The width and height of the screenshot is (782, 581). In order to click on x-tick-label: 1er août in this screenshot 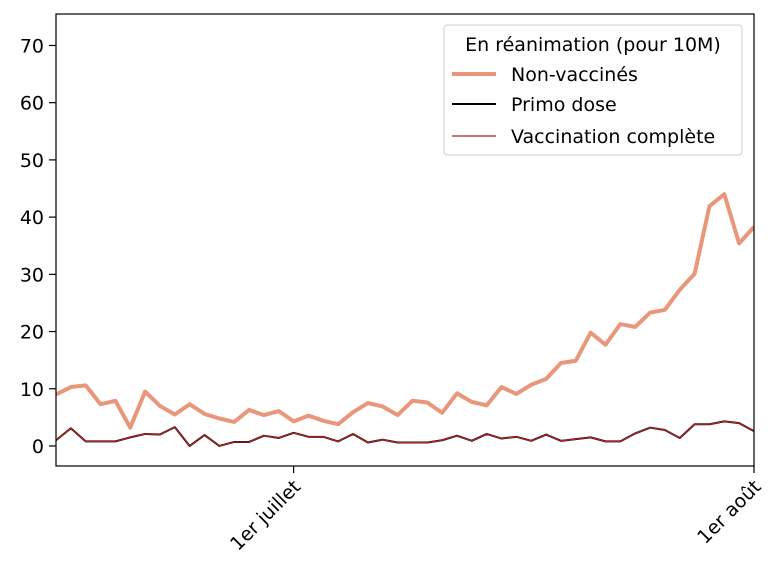, I will do `click(729, 512)`.